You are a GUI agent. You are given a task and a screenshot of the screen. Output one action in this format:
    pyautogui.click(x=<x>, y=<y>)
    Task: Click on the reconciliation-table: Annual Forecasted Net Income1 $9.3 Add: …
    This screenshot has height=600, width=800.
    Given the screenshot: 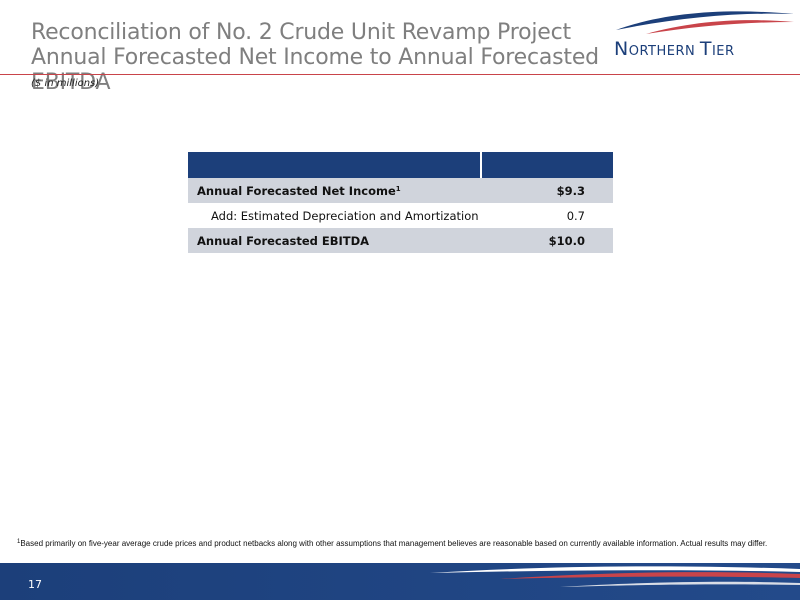 What is the action you would take?
    pyautogui.click(x=400, y=202)
    